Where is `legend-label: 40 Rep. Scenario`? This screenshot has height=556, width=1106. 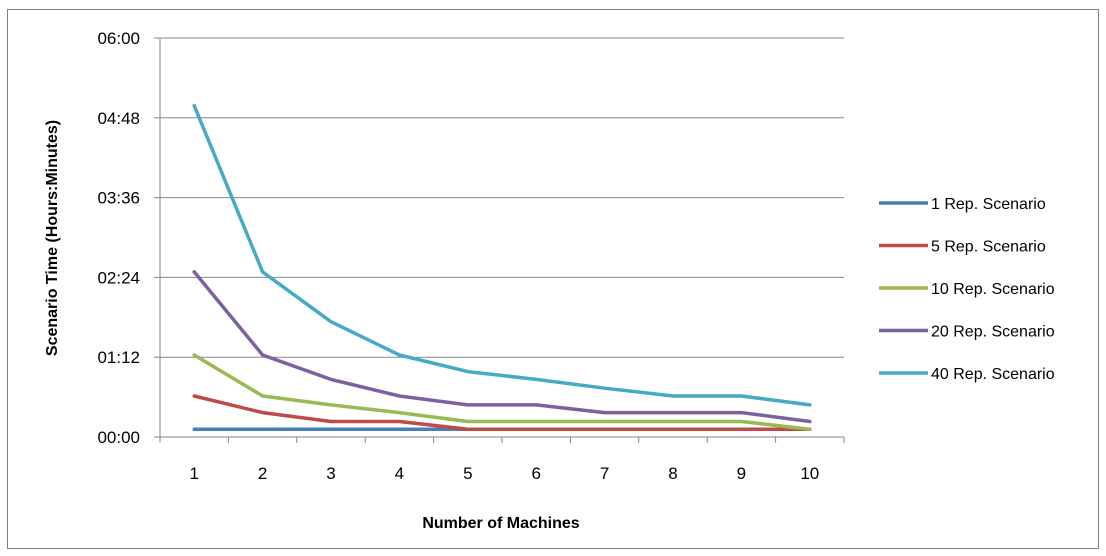
legend-label: 40 Rep. Scenario is located at coordinates (993, 374).